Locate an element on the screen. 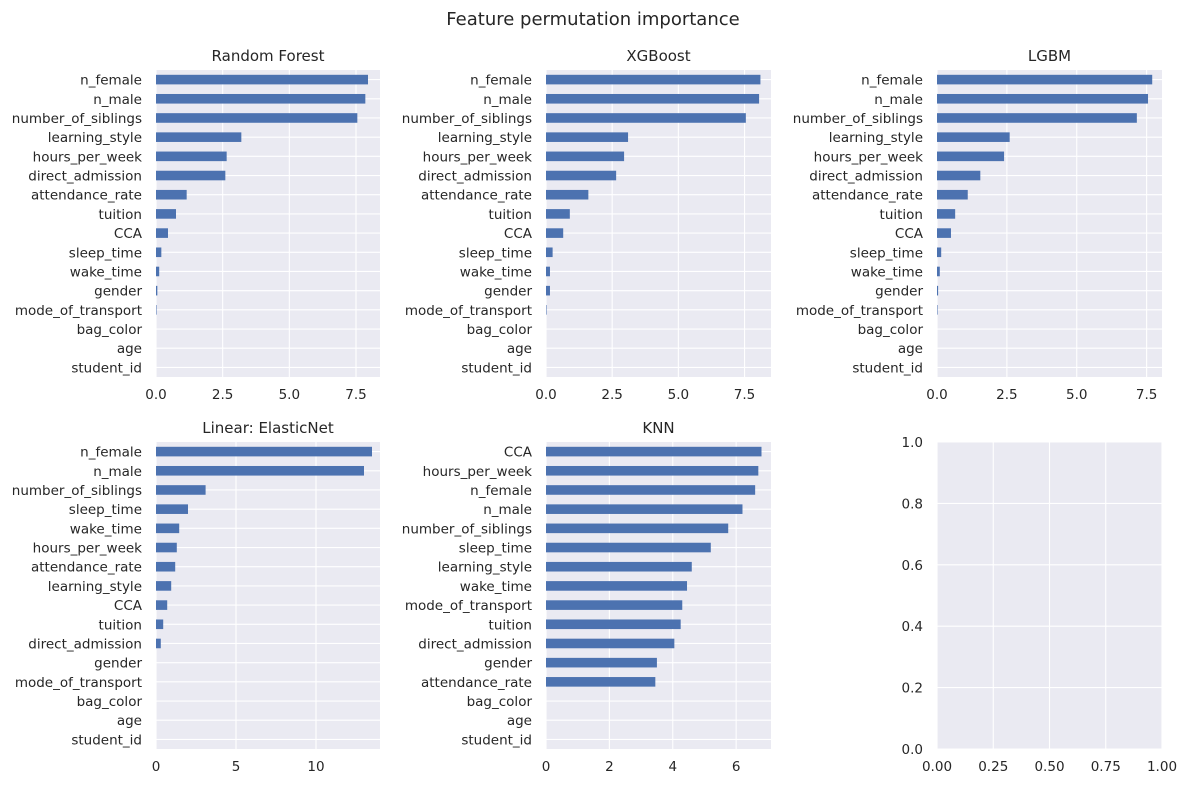  x-tick-label: 1.00 is located at coordinates (1162, 767).